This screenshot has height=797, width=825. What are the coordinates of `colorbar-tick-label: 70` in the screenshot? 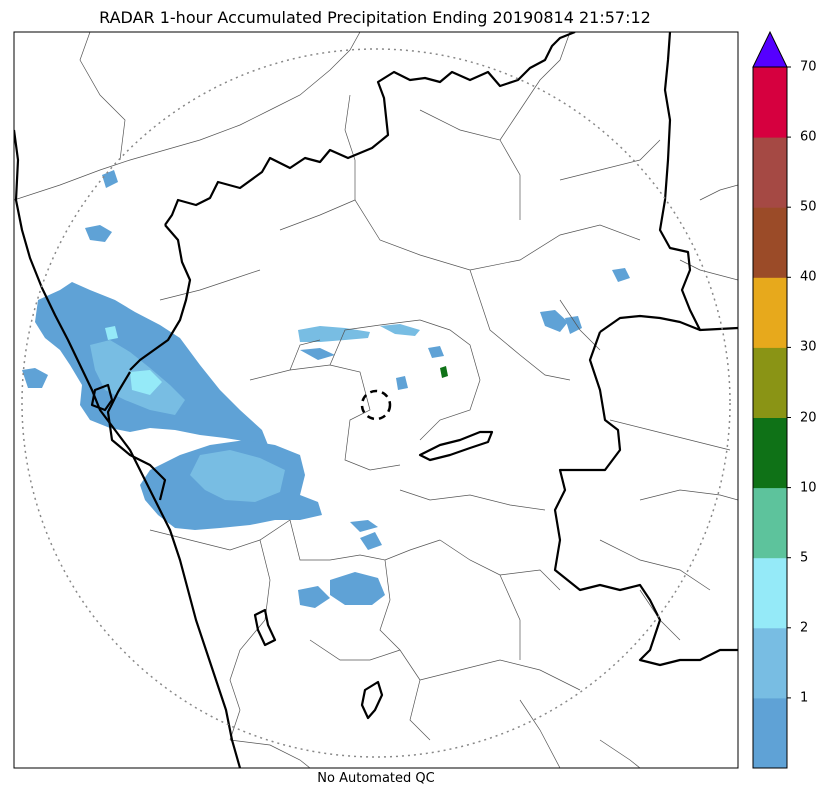 It's located at (808, 67).